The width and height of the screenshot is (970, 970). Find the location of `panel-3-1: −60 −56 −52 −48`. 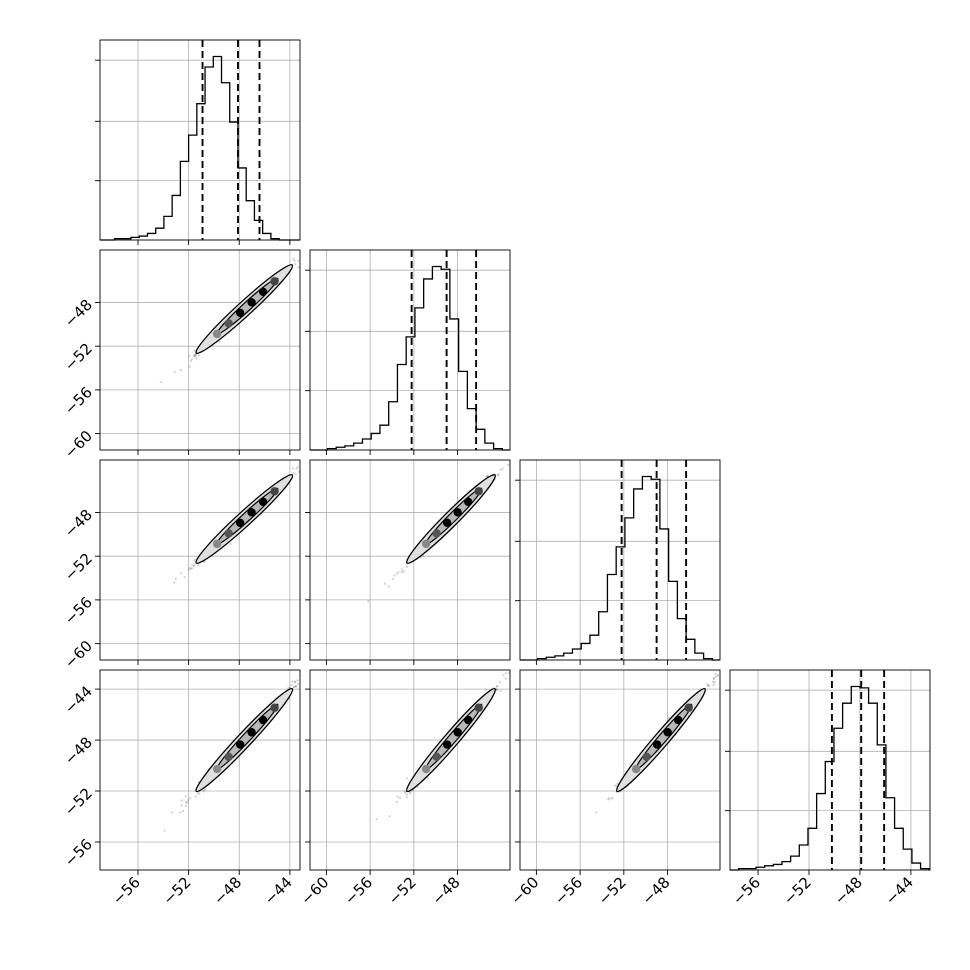

panel-3-1: −60 −56 −52 −48 is located at coordinates (405, 788).